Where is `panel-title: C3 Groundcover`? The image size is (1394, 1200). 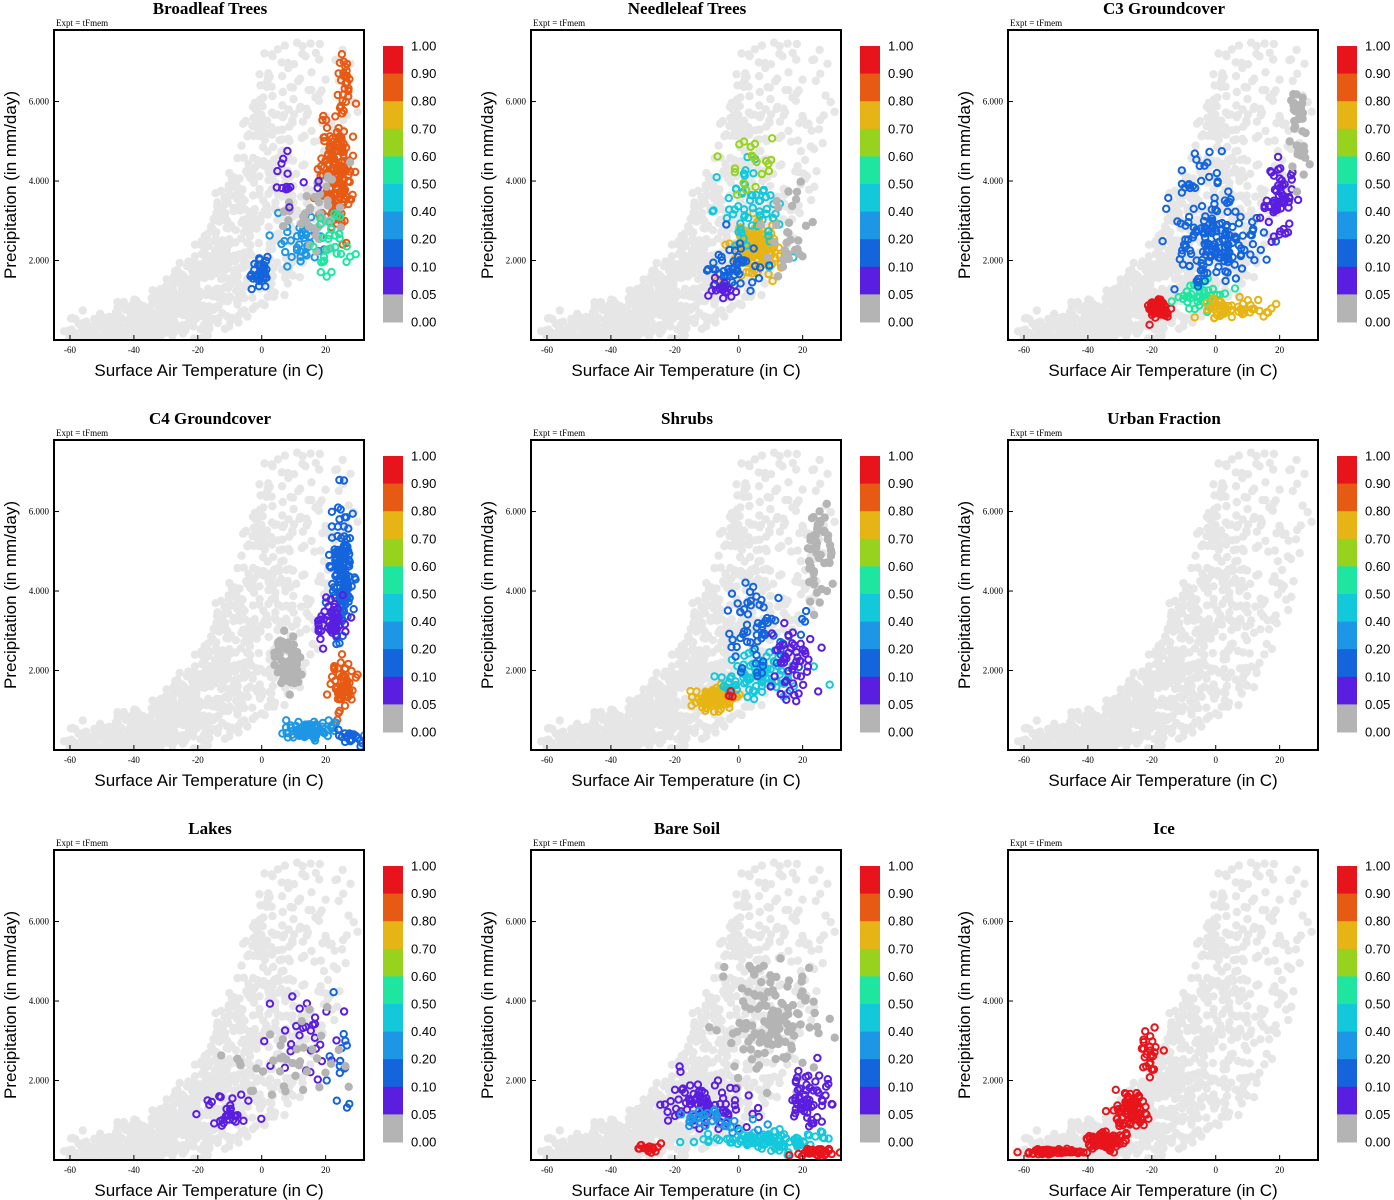 panel-title: C3 Groundcover is located at coordinates (1164, 9).